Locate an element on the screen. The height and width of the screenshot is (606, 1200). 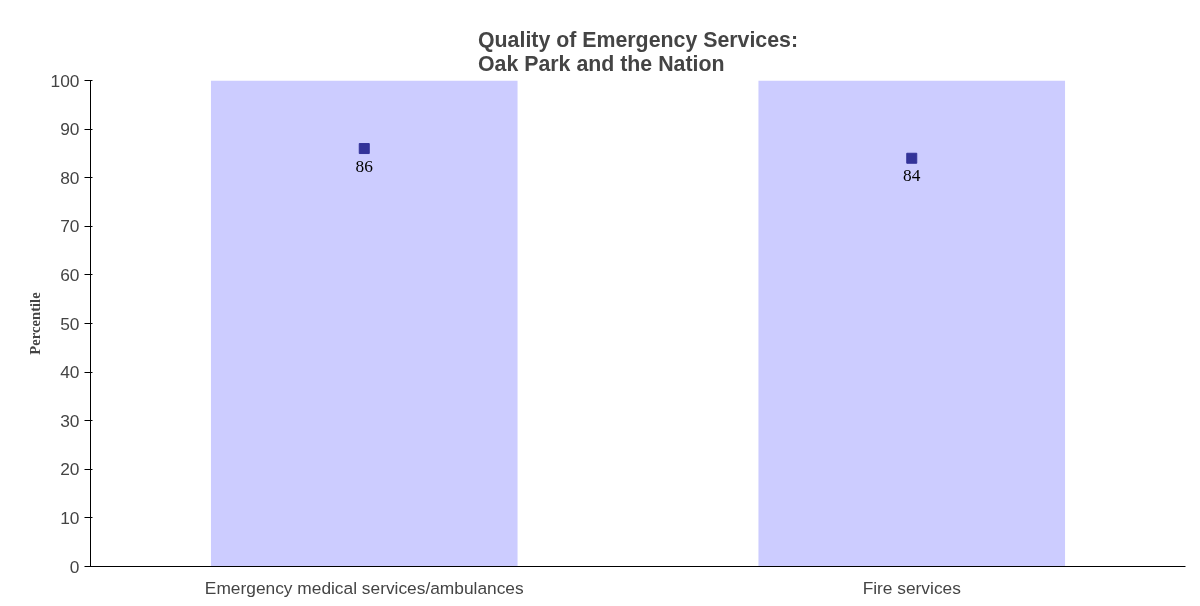
y-tick-label: 10 is located at coordinates (70, 517).